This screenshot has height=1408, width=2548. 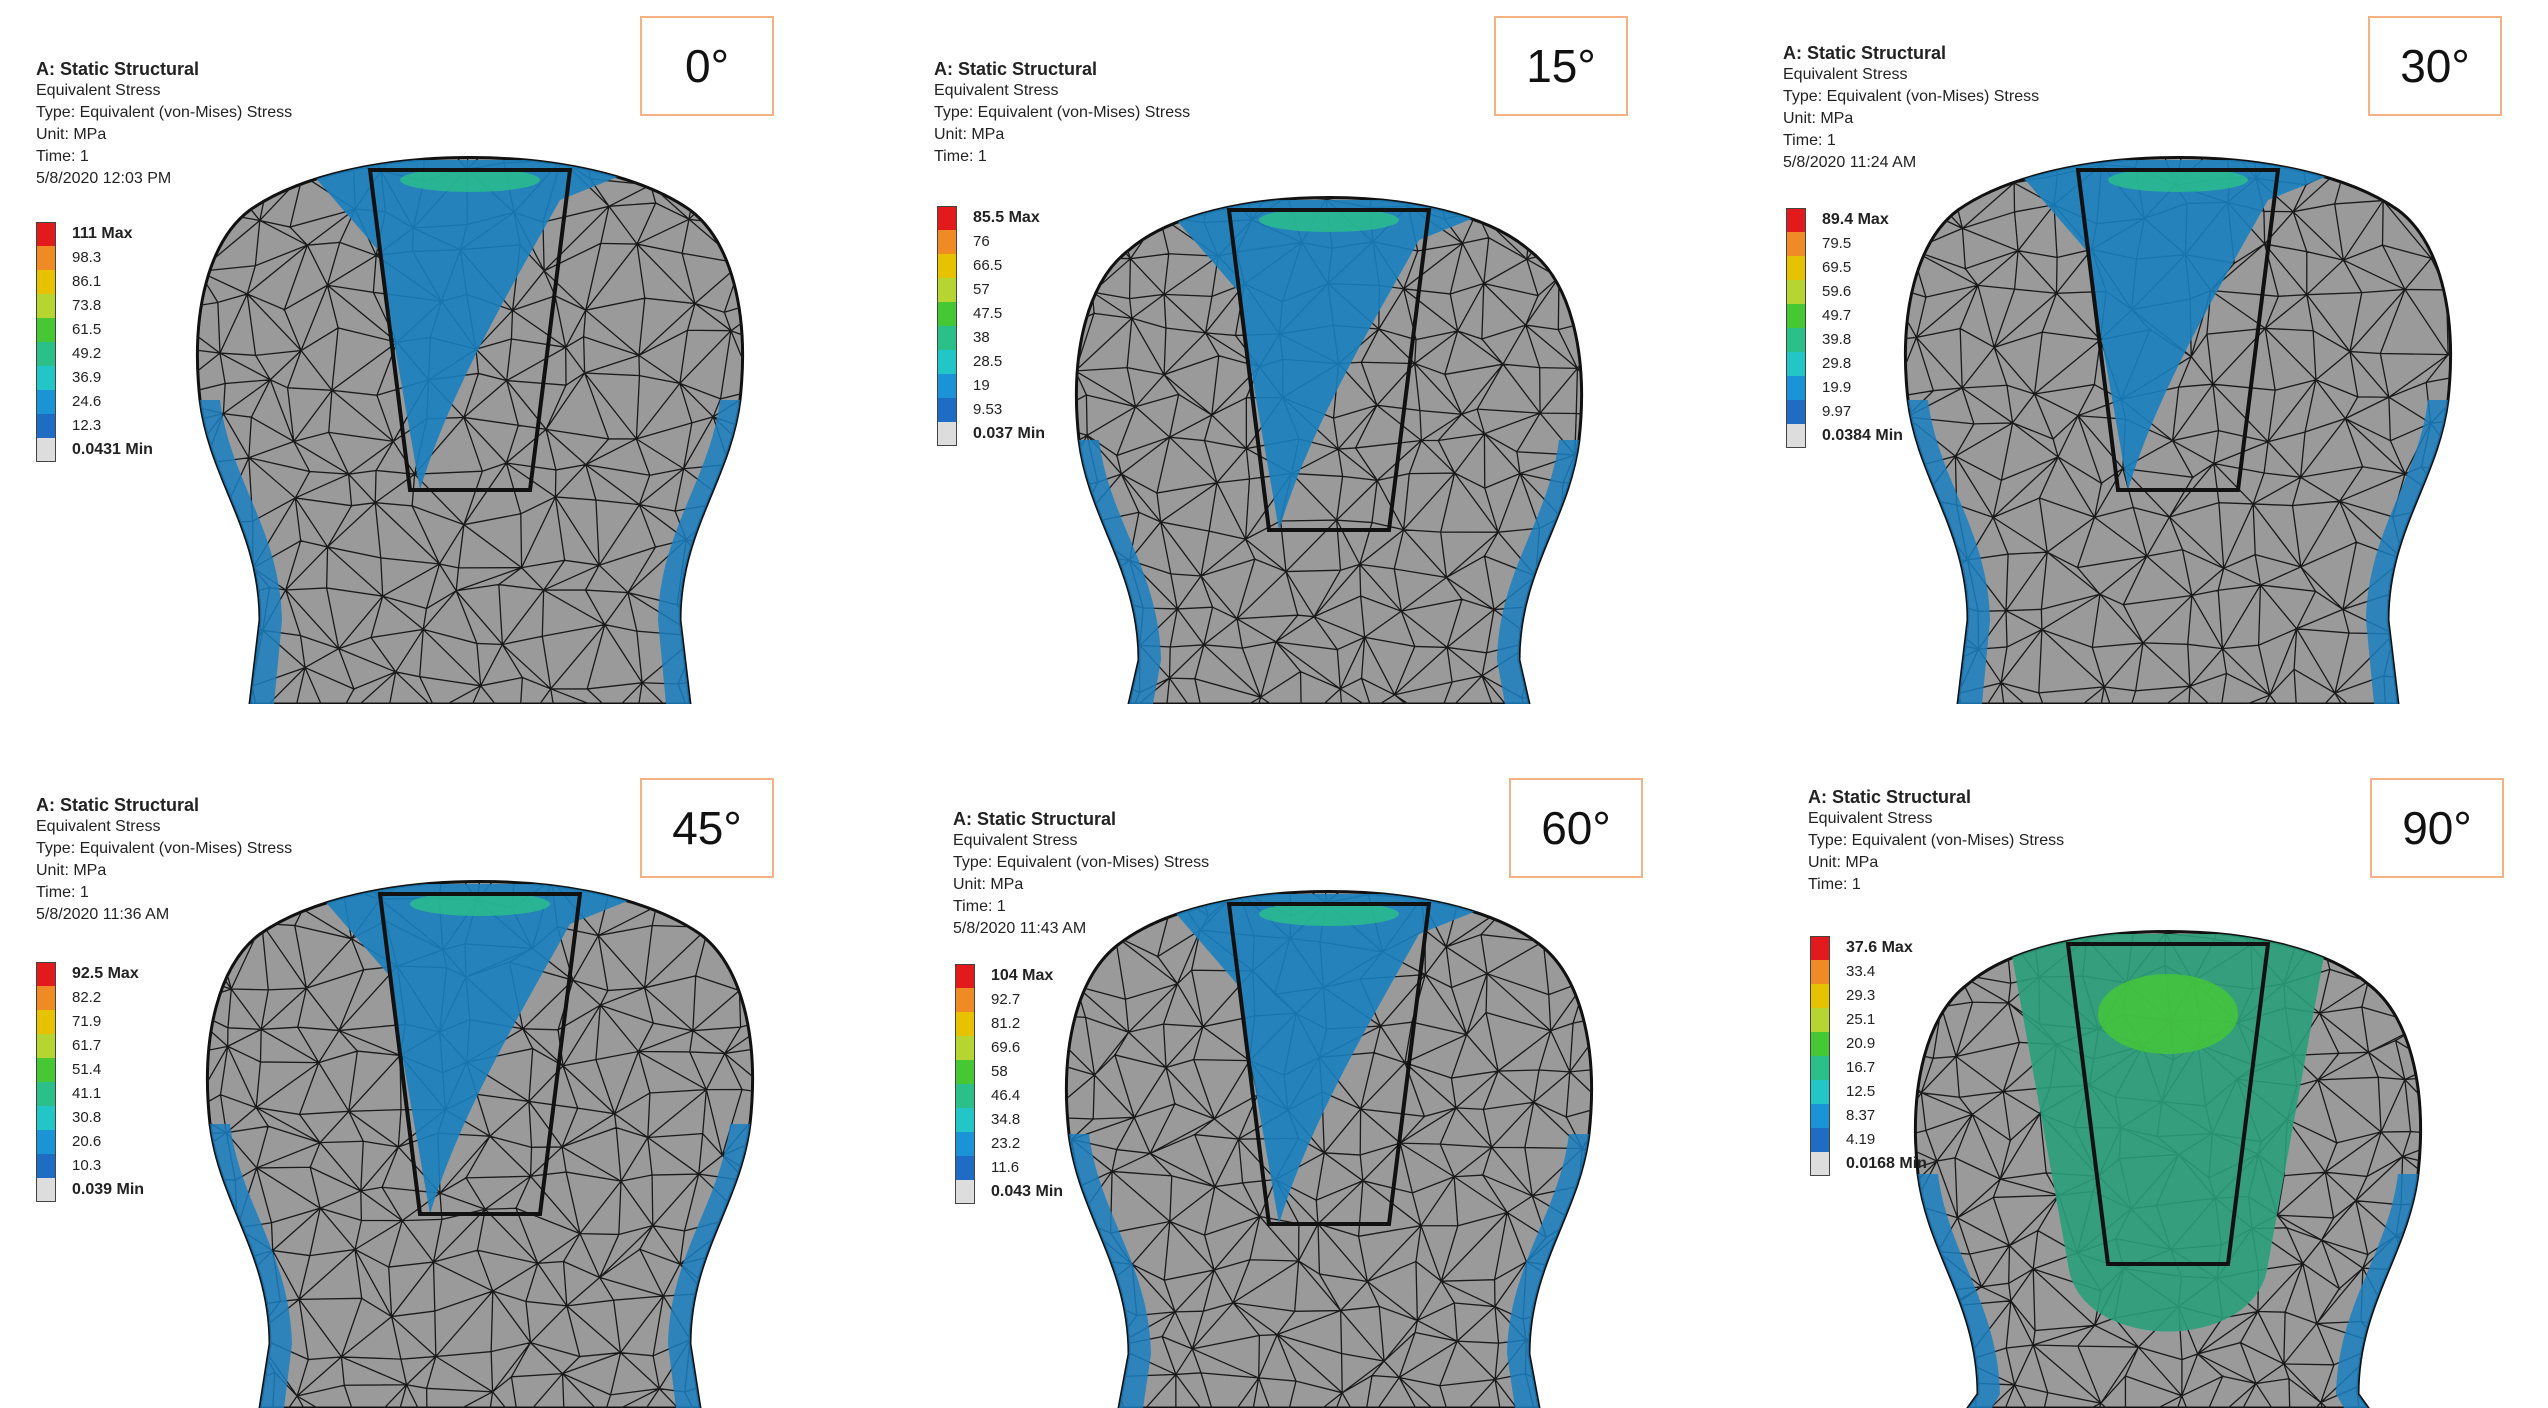 I want to click on legend-label: 61.7, so click(x=87, y=1045).